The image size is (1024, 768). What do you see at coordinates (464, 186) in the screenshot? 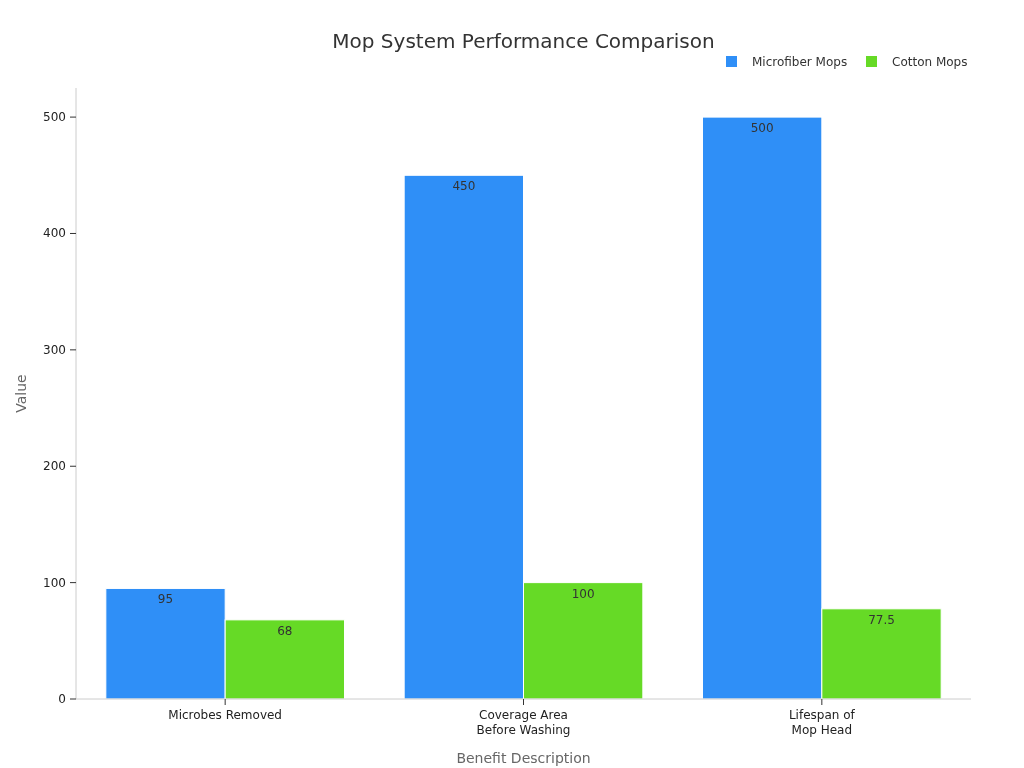
I see `data-label: 450` at bounding box center [464, 186].